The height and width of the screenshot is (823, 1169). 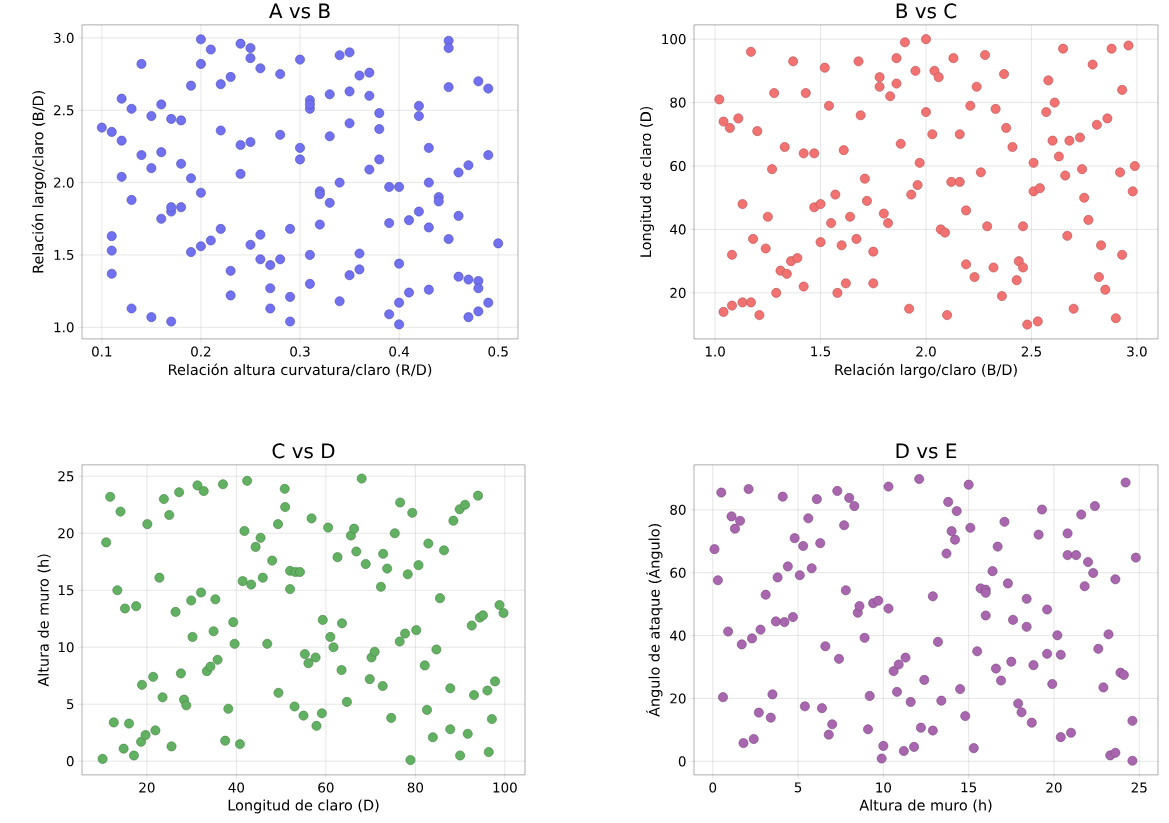 What do you see at coordinates (821, 351) in the screenshot?
I see `x-tick-label: 1.5` at bounding box center [821, 351].